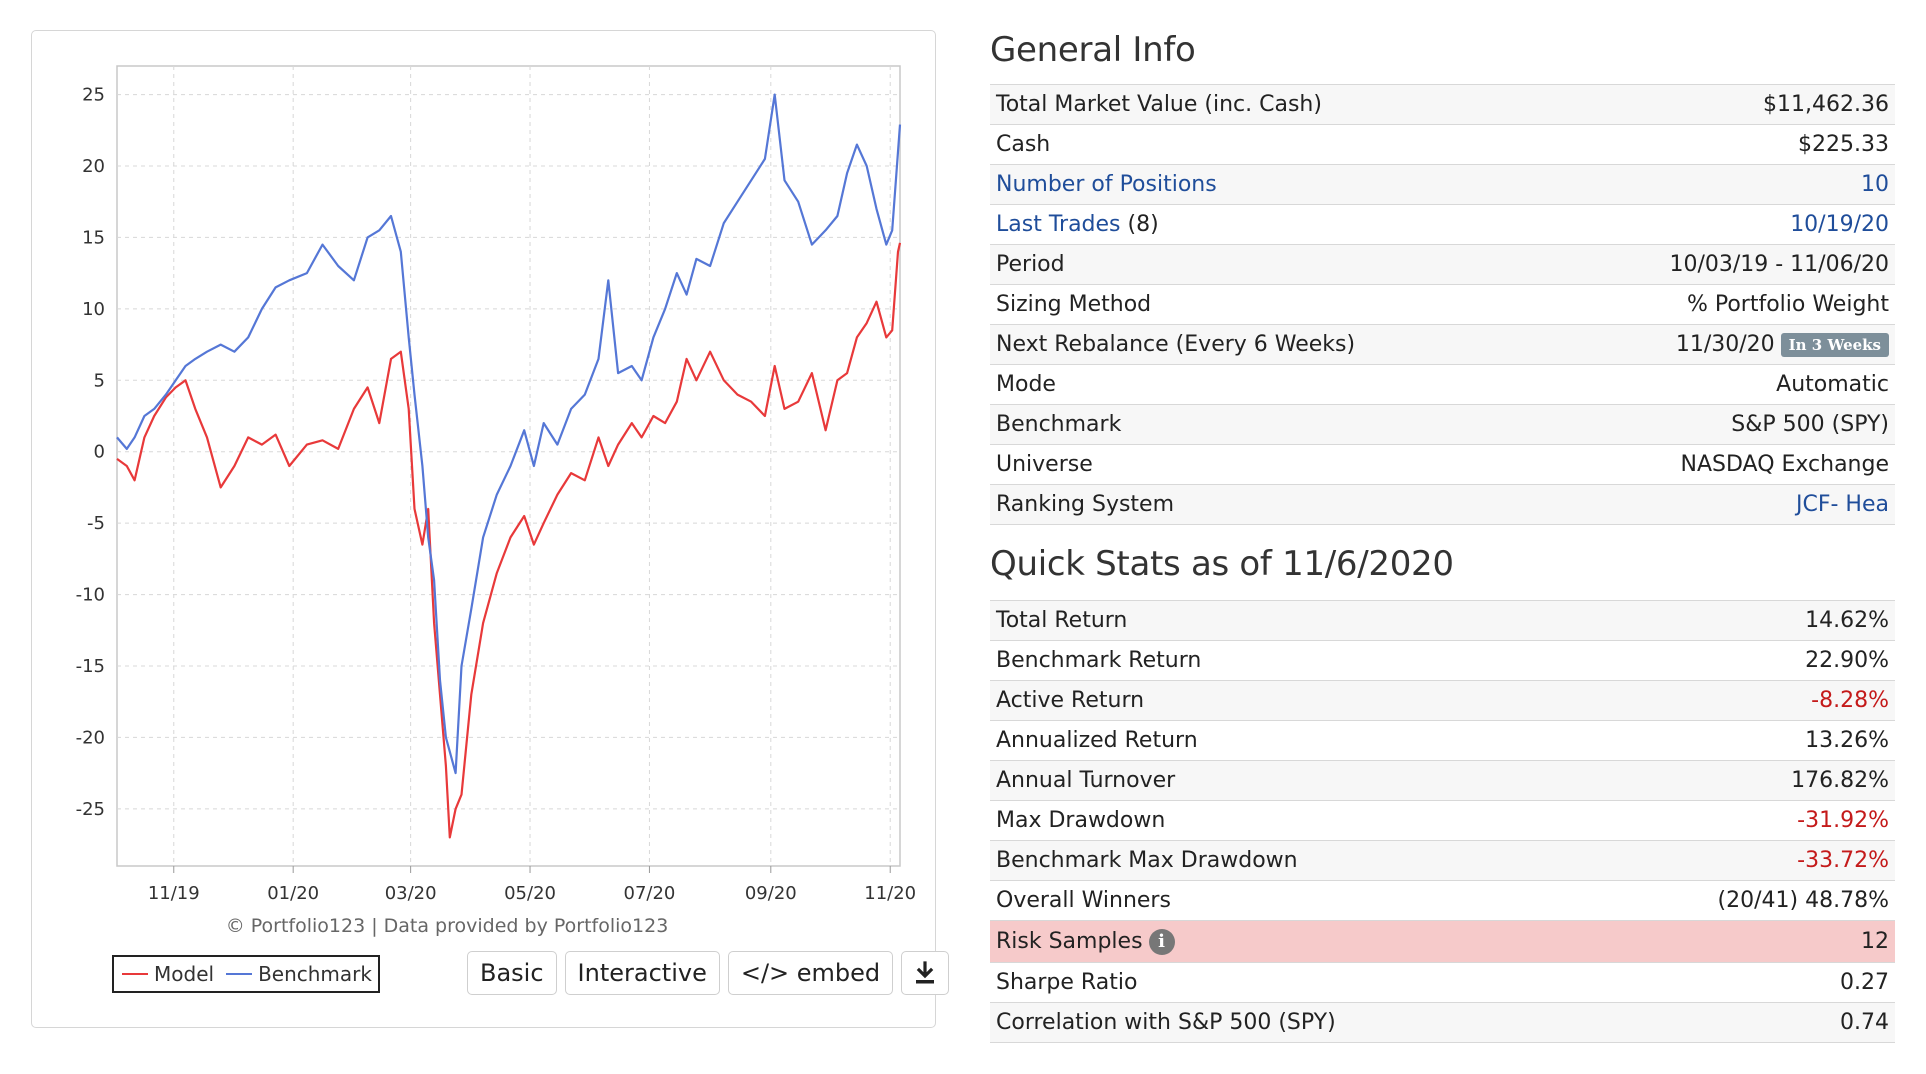  Describe the element at coordinates (1442, 504) in the screenshot. I see `table-row: Ranking System JCF- Hea` at that location.